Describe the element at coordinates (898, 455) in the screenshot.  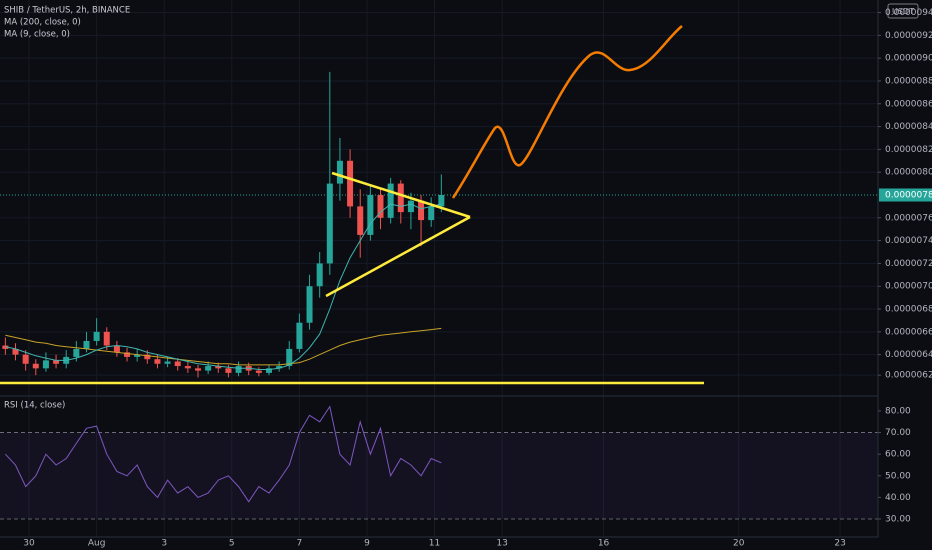
I see `rsi-tick-label: 60.00` at that location.